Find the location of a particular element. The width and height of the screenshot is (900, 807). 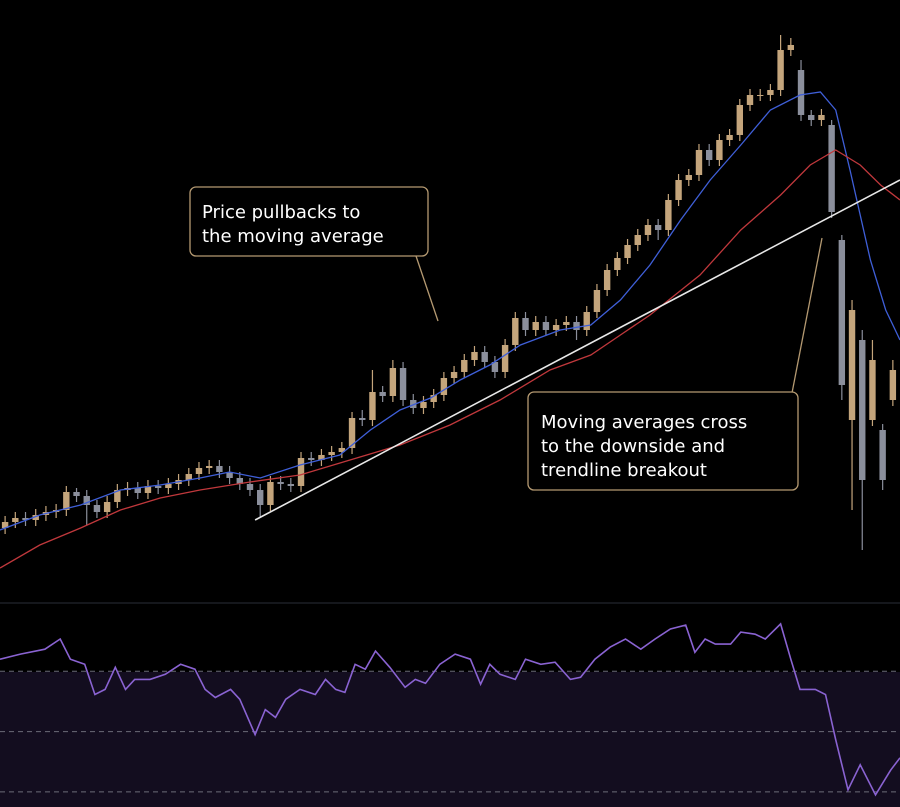

annotation-1: Price pullbacks to the moving average is located at coordinates (314, 254).